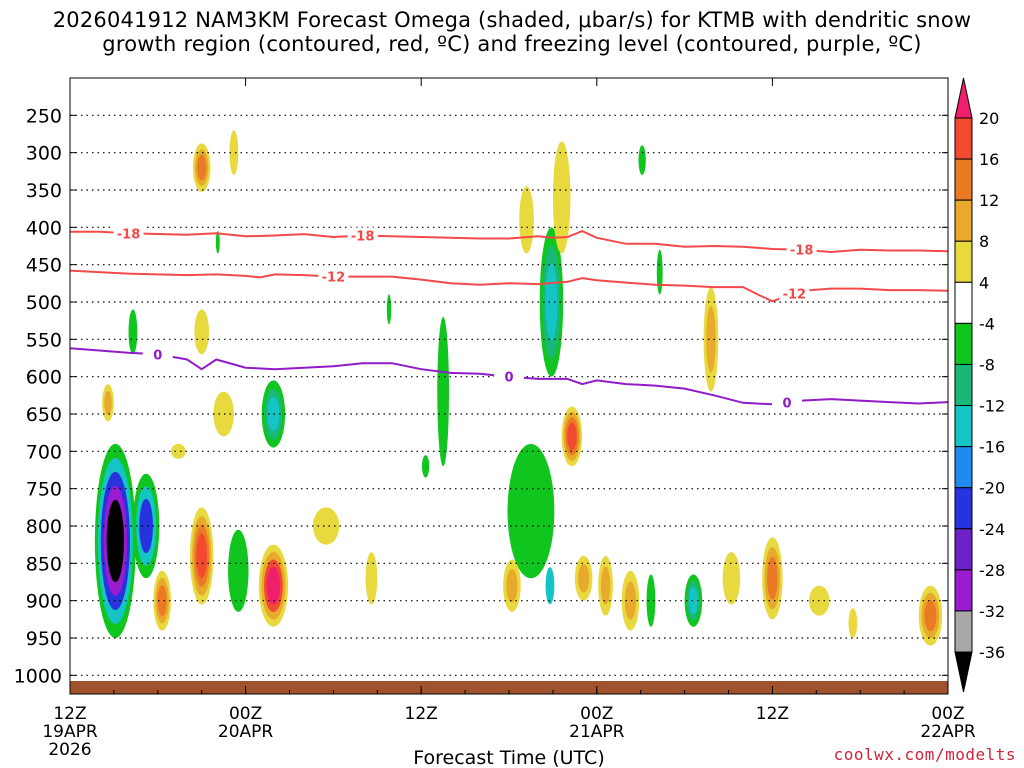  Describe the element at coordinates (992, 406) in the screenshot. I see `colorbar-label-7: -12` at that location.